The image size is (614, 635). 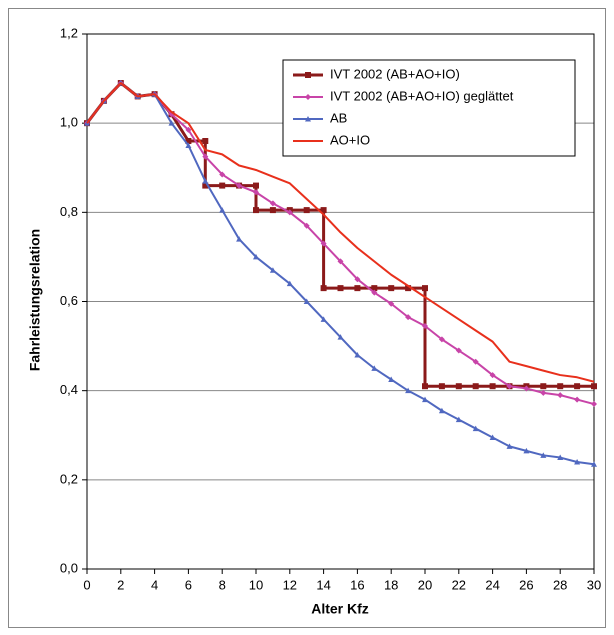 I want to click on x-tick-label: 30, so click(x=594, y=584).